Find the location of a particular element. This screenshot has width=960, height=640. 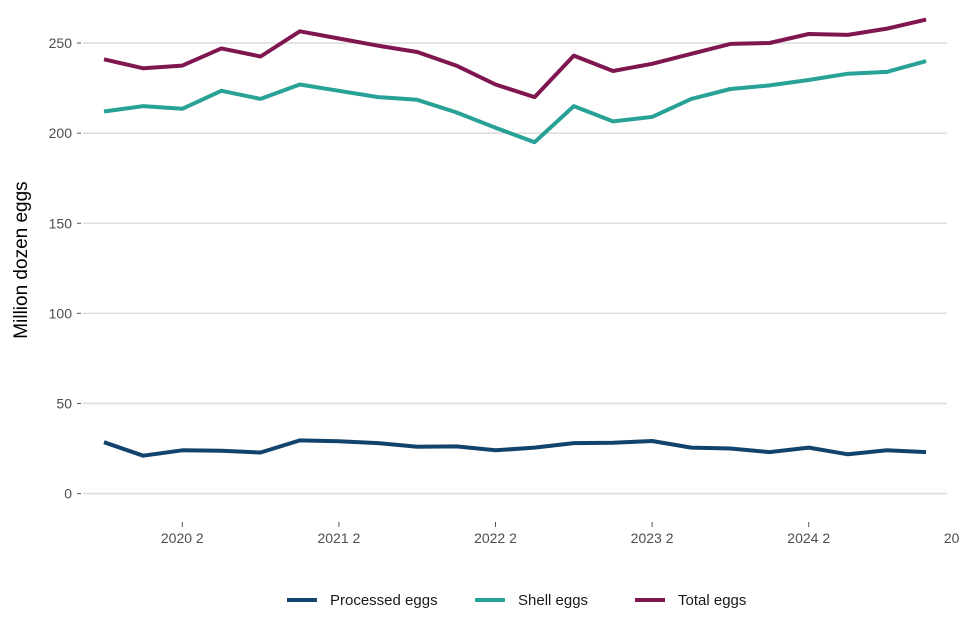

x-tick-label: 2025 2 is located at coordinates (952, 538).